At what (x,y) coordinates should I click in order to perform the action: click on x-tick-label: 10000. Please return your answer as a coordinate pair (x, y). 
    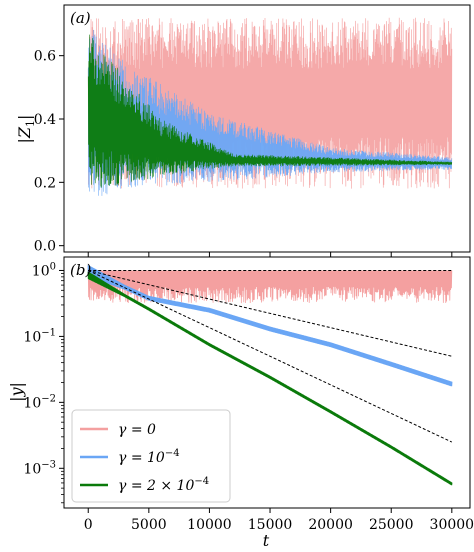
    Looking at the image, I should click on (209, 525).